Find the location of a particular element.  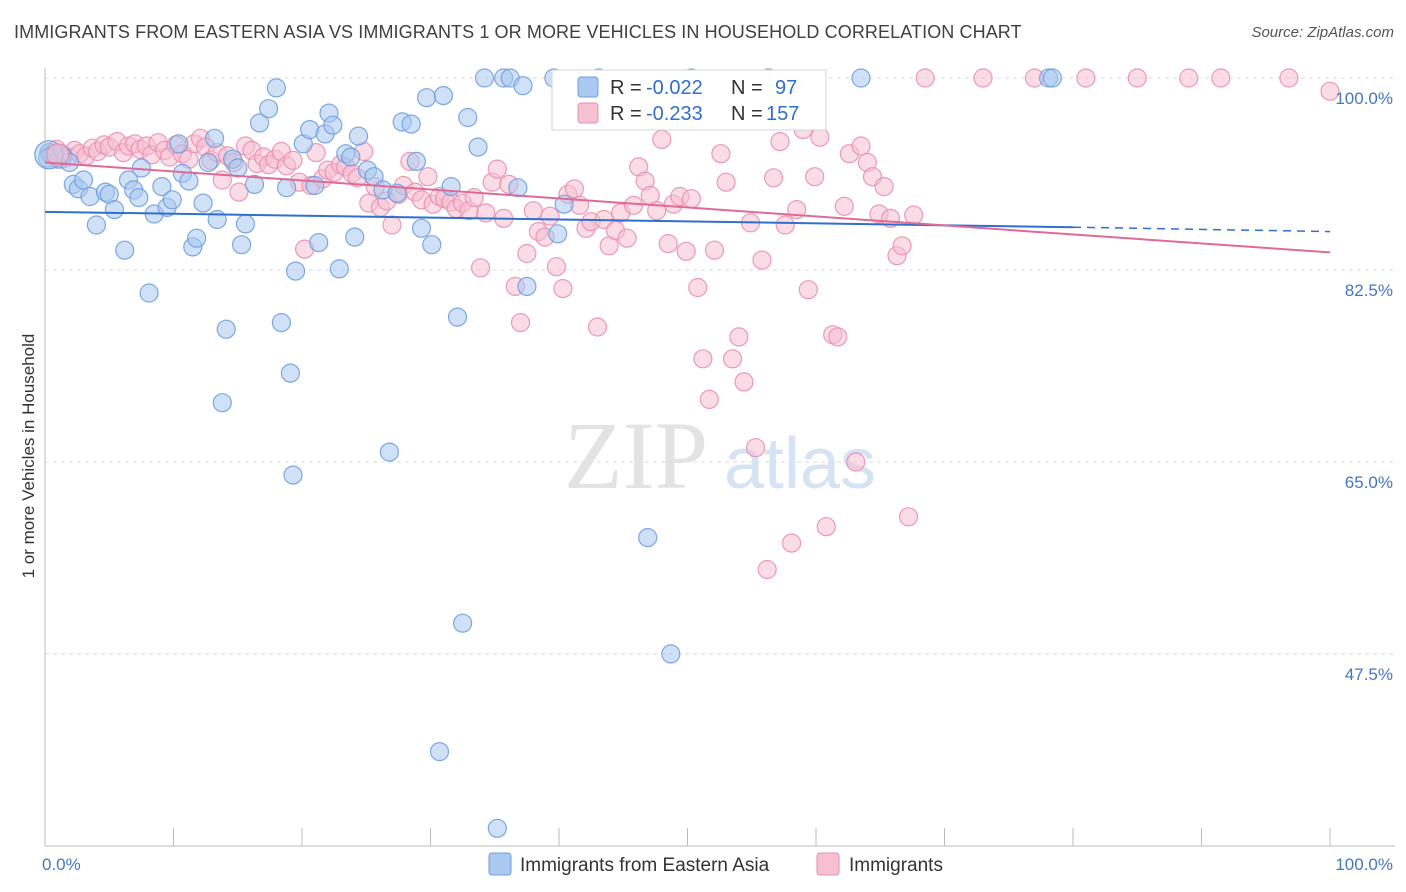

trend-lines is located at coordinates (687, 207).